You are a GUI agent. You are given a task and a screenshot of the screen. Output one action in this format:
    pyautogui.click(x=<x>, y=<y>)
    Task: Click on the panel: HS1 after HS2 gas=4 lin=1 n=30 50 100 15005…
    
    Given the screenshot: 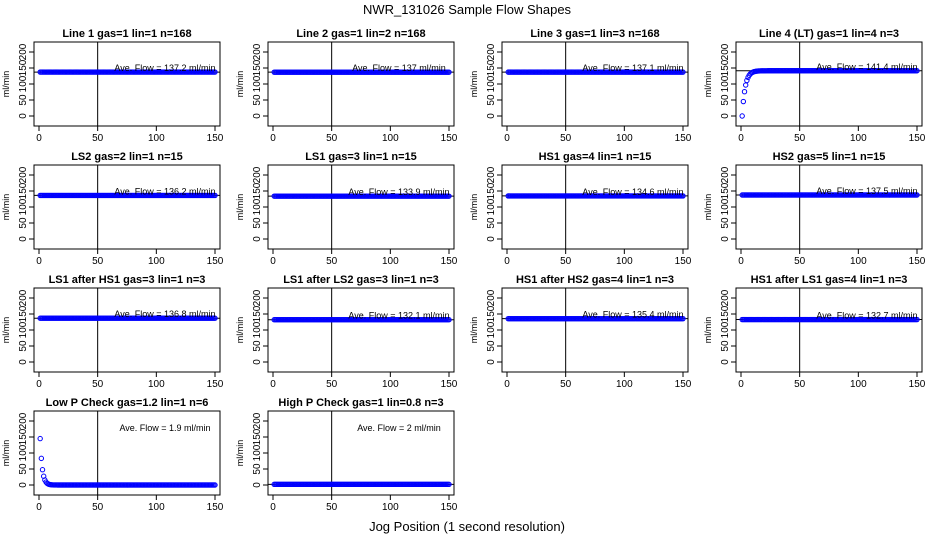 What is the action you would take?
    pyautogui.click(x=580, y=332)
    